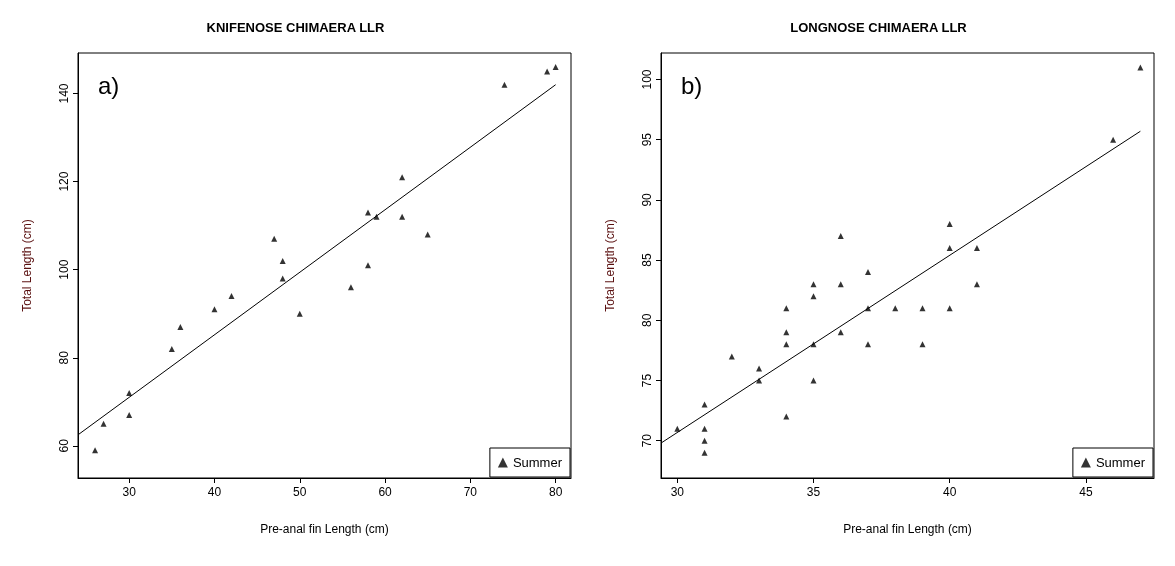  Describe the element at coordinates (647, 139) in the screenshot. I see `y-tick-label: 95` at that location.